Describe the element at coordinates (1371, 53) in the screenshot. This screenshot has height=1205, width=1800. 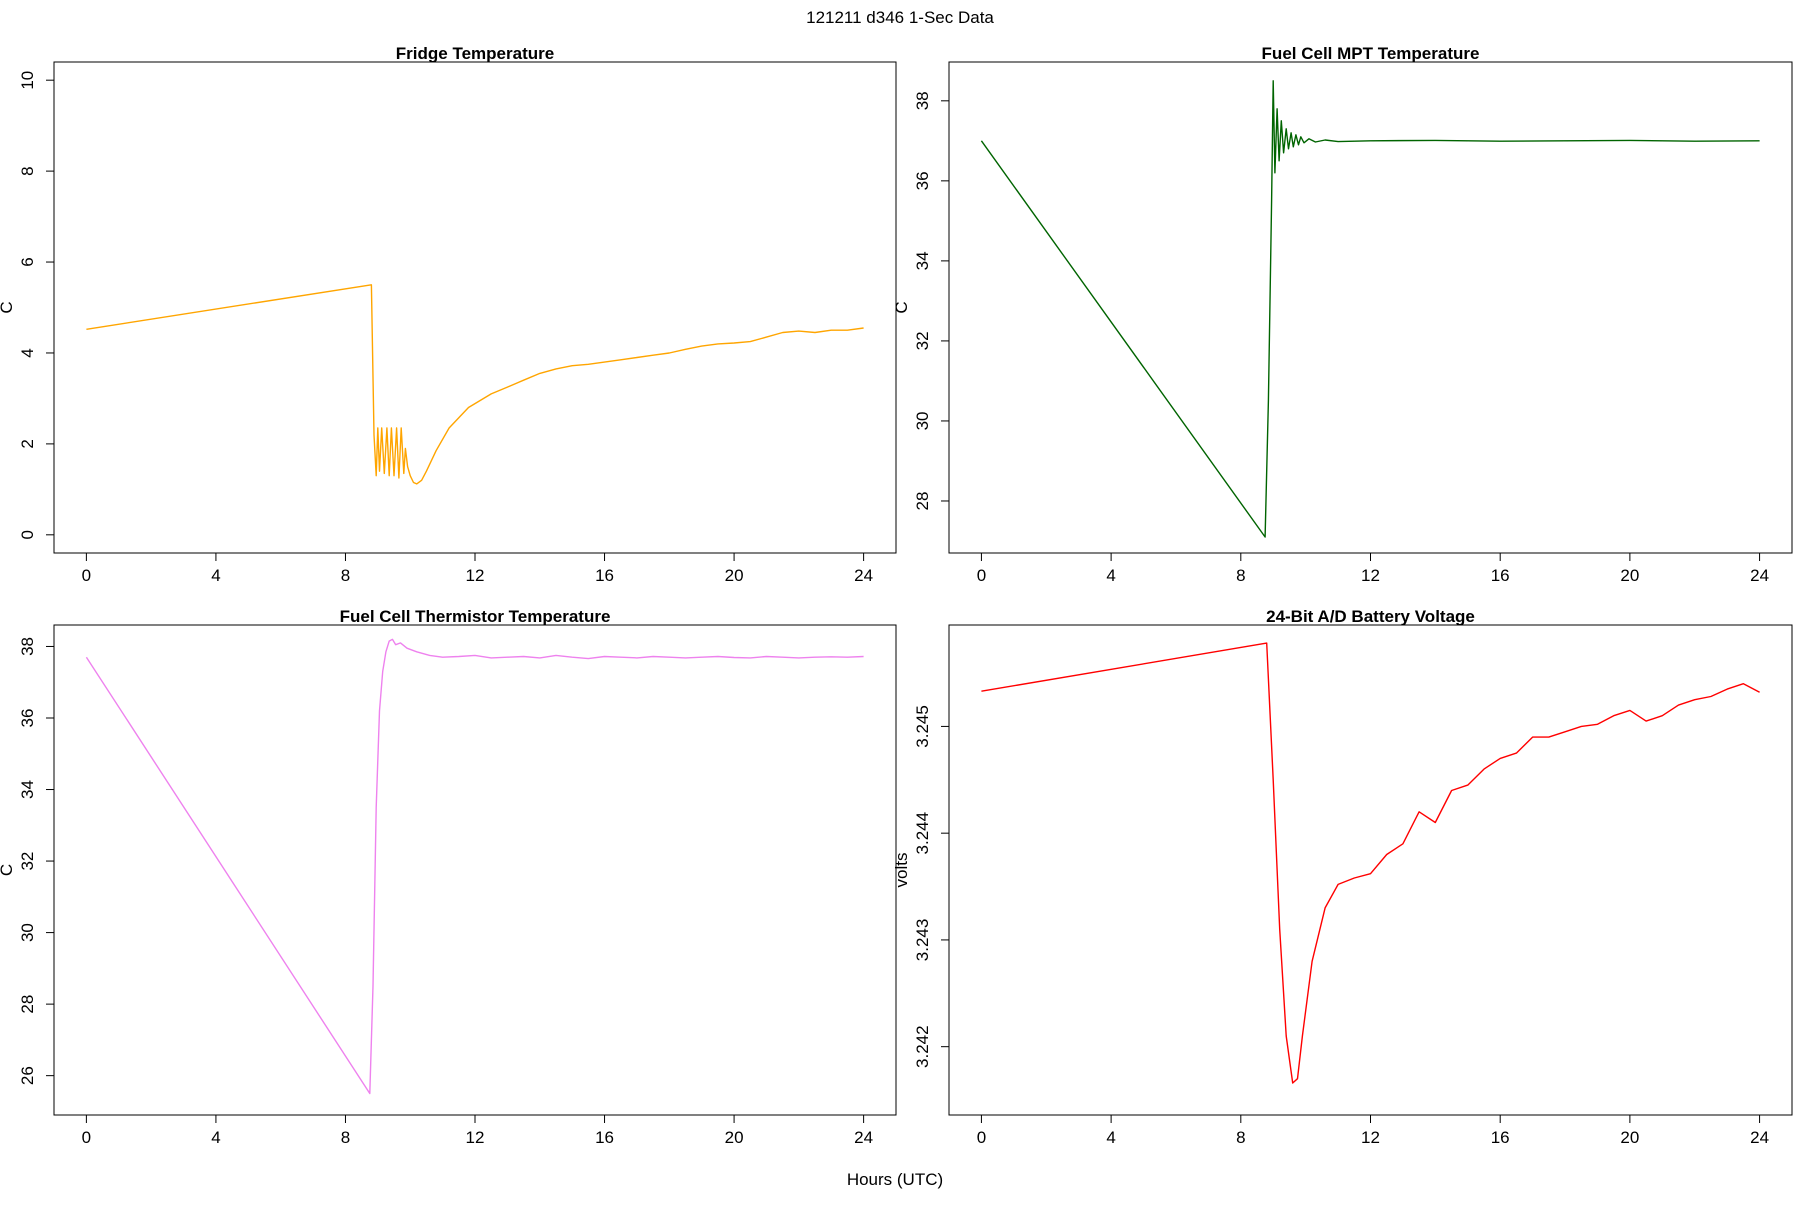
I see `panel-title: Fuel Cell MPT Temperature` at that location.